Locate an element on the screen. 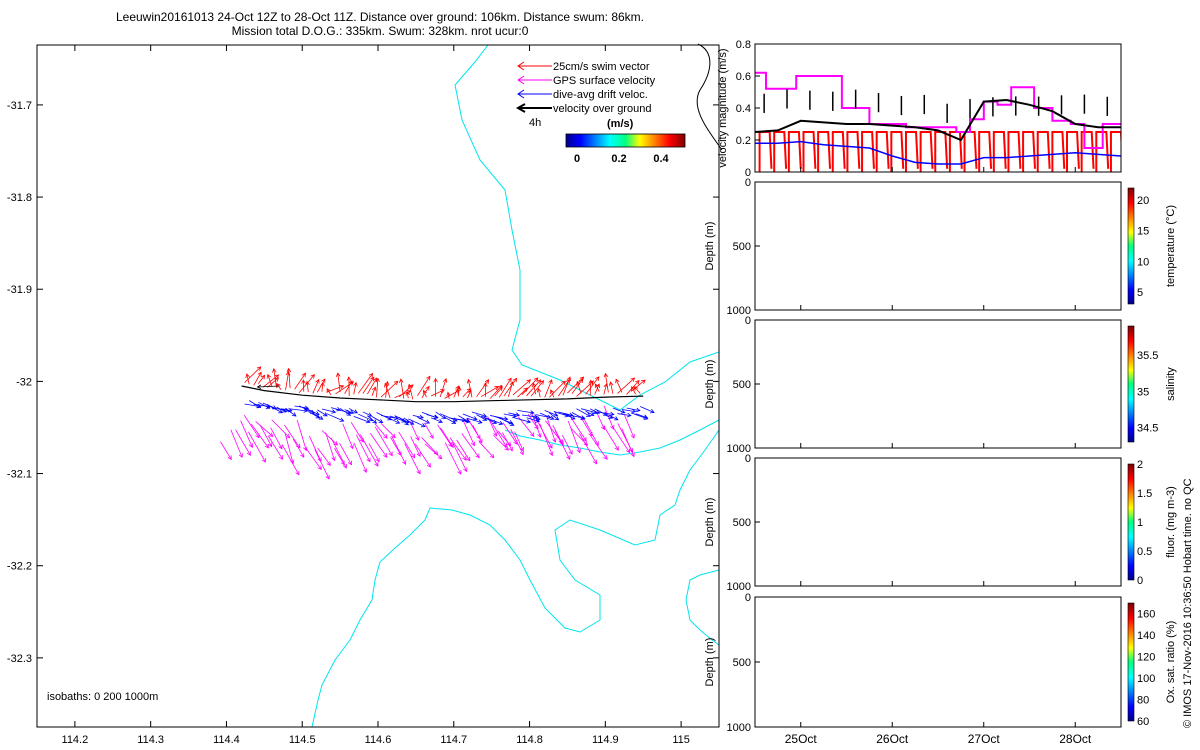 This screenshot has width=1200, height=750. swim-arrow is located at coordinates (306, 384).